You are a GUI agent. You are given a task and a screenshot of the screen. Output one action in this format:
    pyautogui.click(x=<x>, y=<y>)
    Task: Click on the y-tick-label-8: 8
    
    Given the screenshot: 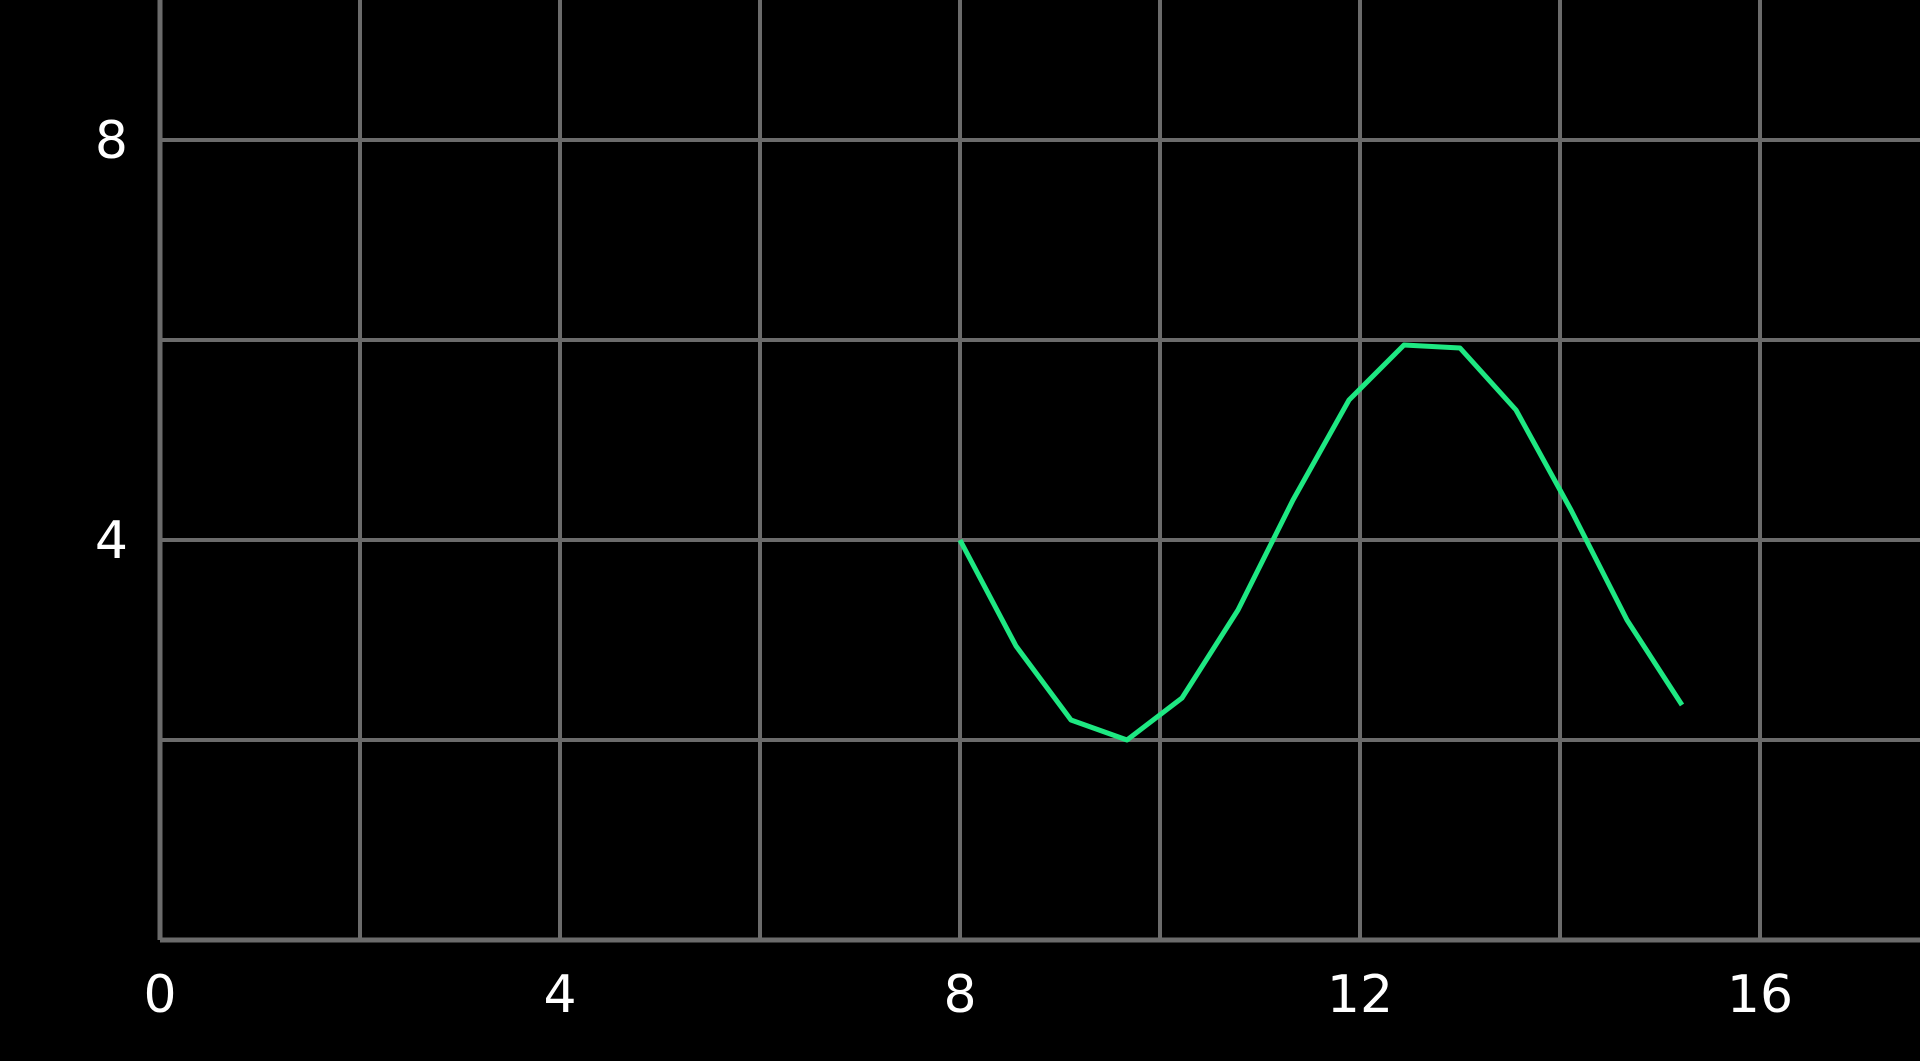 What is the action you would take?
    pyautogui.click(x=111, y=141)
    